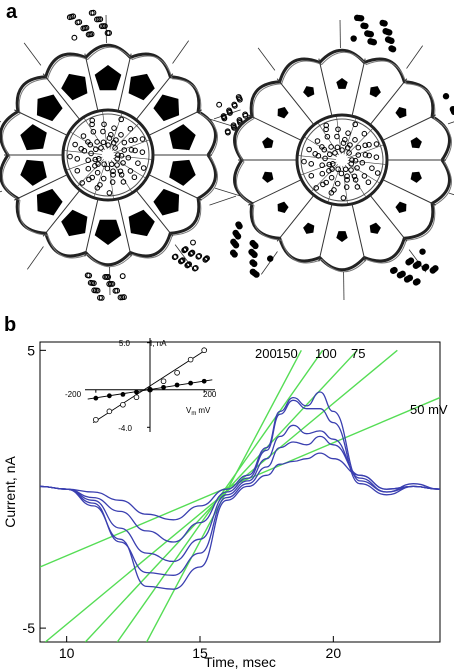 This screenshot has height=672, width=454. What do you see at coordinates (210, 394) in the screenshot?
I see `inset-x-tick-right: 200` at bounding box center [210, 394].